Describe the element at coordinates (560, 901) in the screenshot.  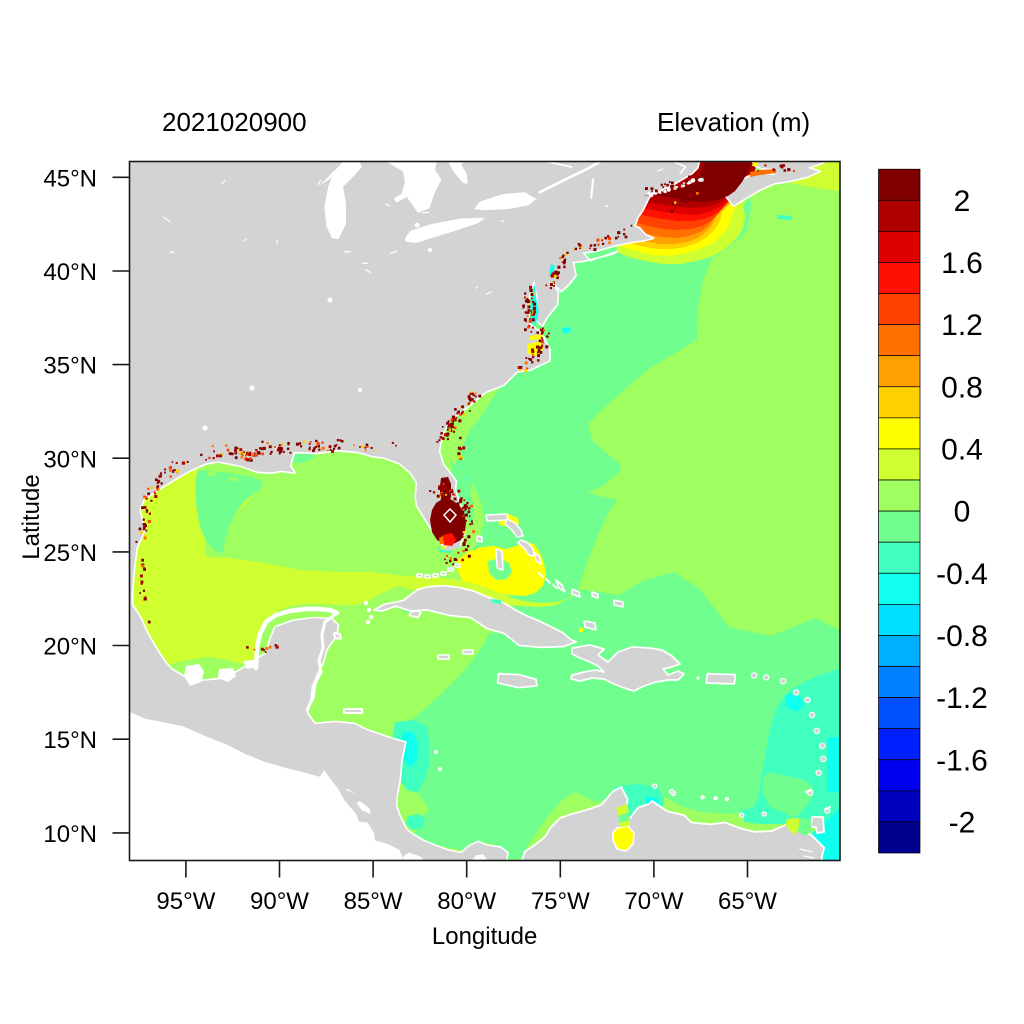
I see `svg-text: 75°W` at that location.